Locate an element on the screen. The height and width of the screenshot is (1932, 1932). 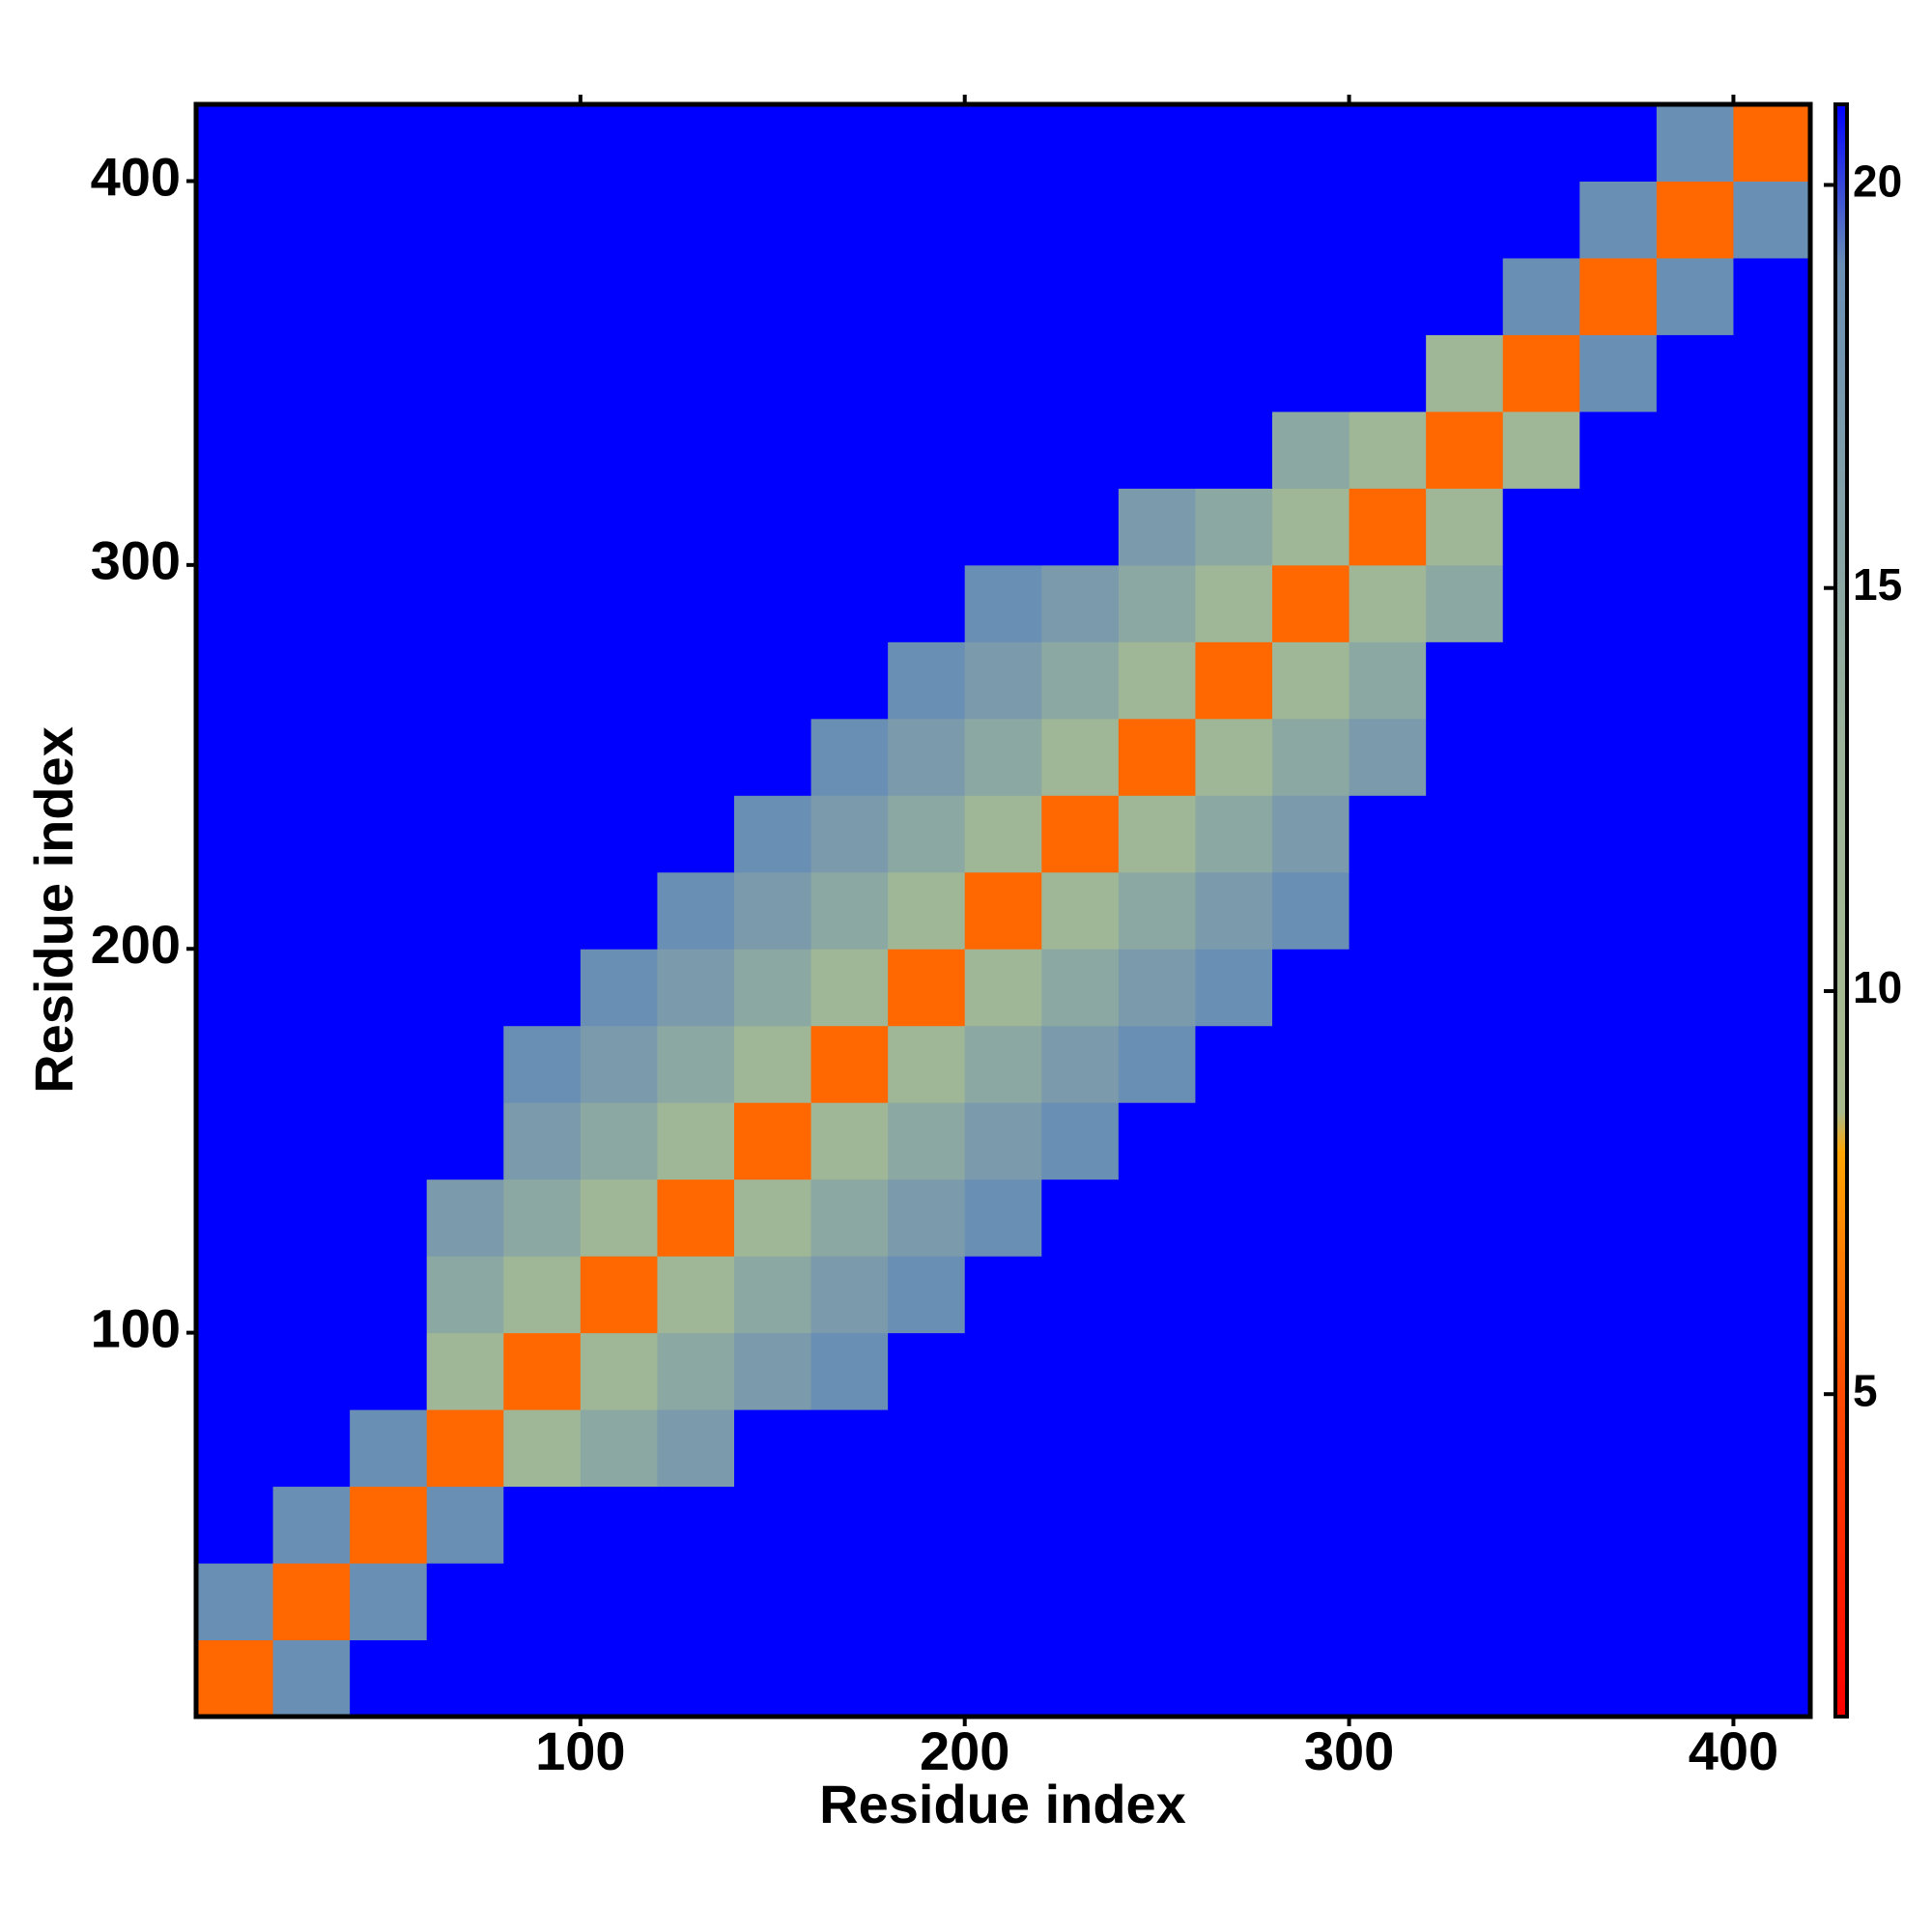
colorbar-tick-label: 15 is located at coordinates (1877, 584).